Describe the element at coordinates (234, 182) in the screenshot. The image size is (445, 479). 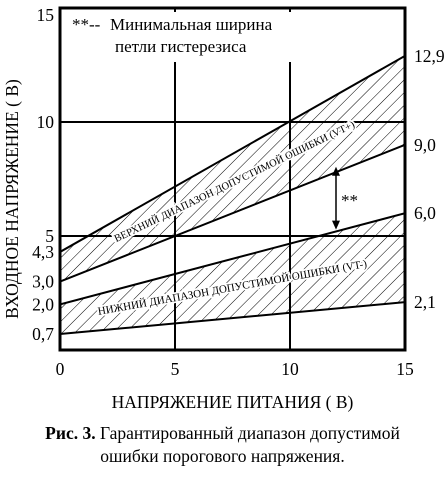
I see `band-label: ВЕРХНИЙ ДИАПАЗОН ДОПУСТИМОЙ ОШИБКИ (VT+)` at that location.